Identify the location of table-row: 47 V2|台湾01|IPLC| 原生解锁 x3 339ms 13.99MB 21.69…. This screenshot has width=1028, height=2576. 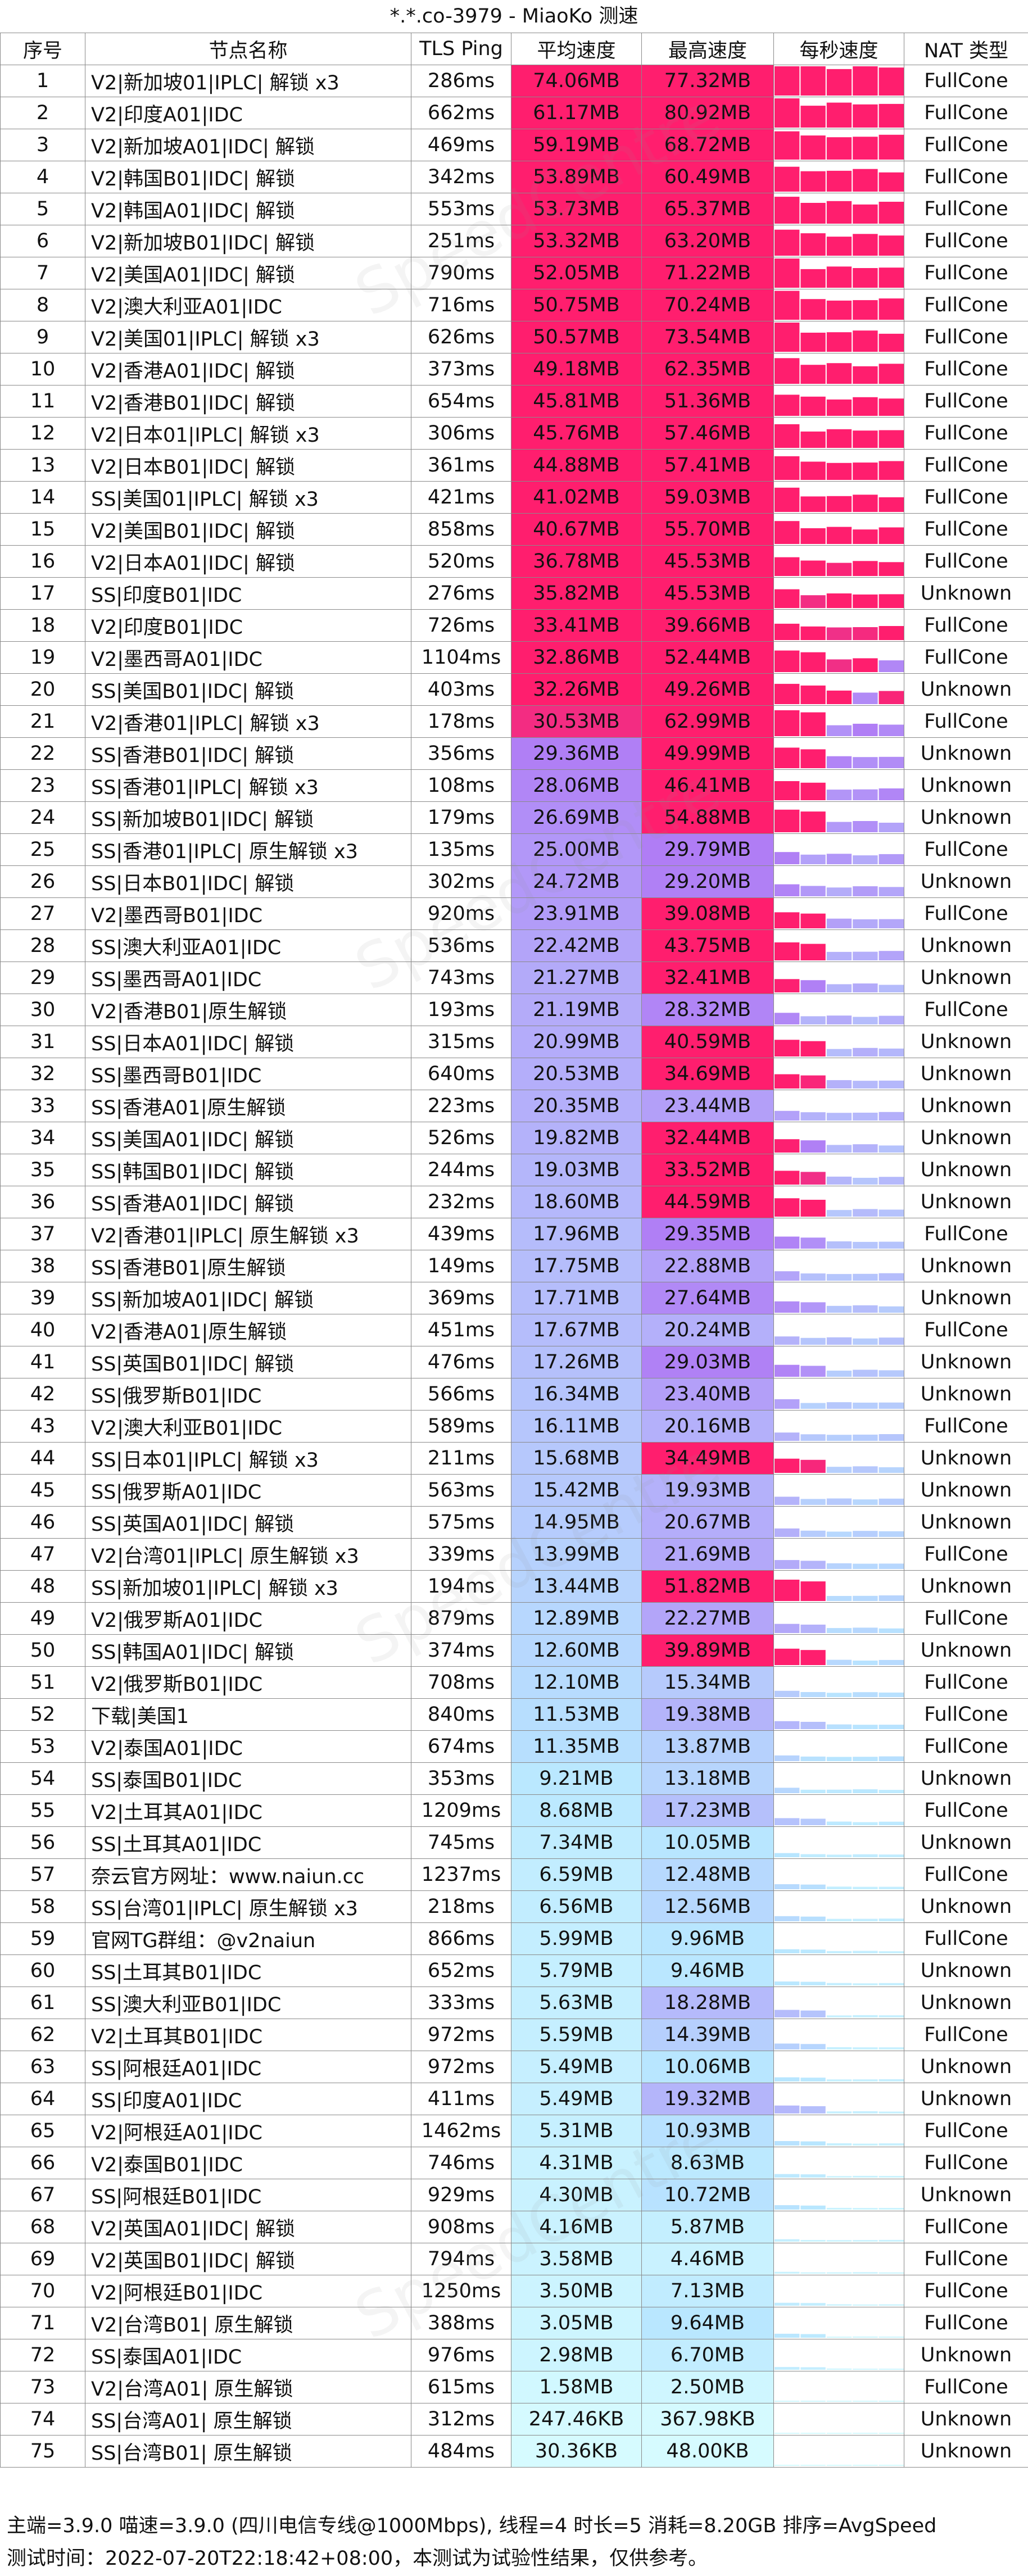
(514, 1554).